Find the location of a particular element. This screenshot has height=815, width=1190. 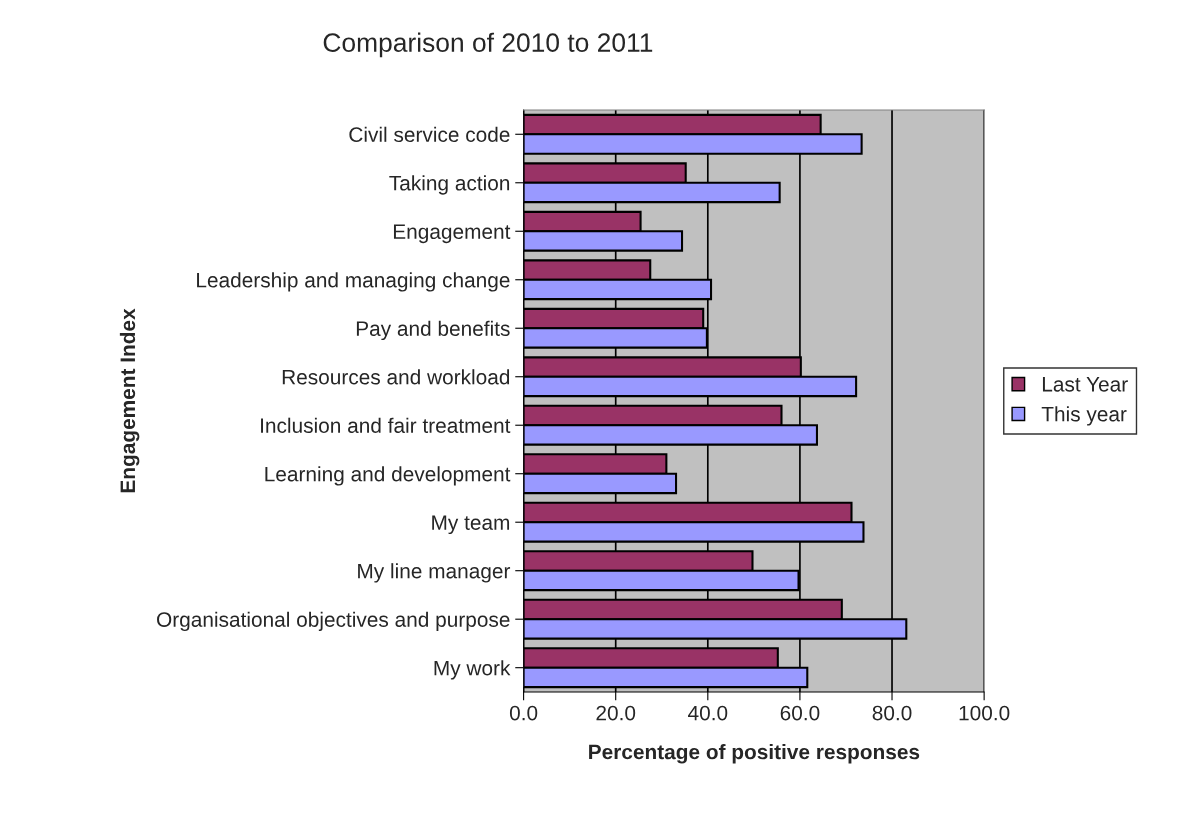

y-tick-label: Pay and benefits is located at coordinates (433, 330).